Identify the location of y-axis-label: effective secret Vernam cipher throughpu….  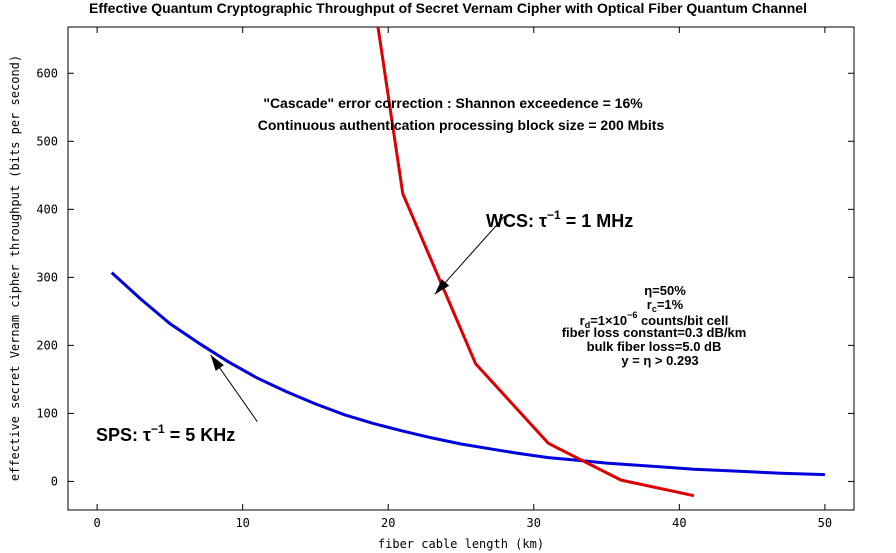
(15, 268).